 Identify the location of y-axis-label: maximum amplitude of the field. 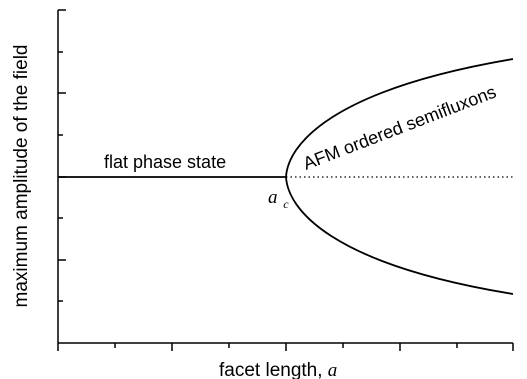
(21, 176).